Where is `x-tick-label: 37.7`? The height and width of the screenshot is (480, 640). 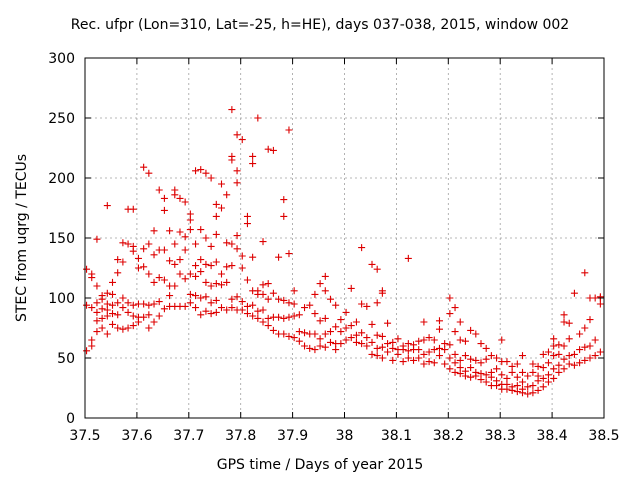
x-tick-label: 37.7 is located at coordinates (188, 436).